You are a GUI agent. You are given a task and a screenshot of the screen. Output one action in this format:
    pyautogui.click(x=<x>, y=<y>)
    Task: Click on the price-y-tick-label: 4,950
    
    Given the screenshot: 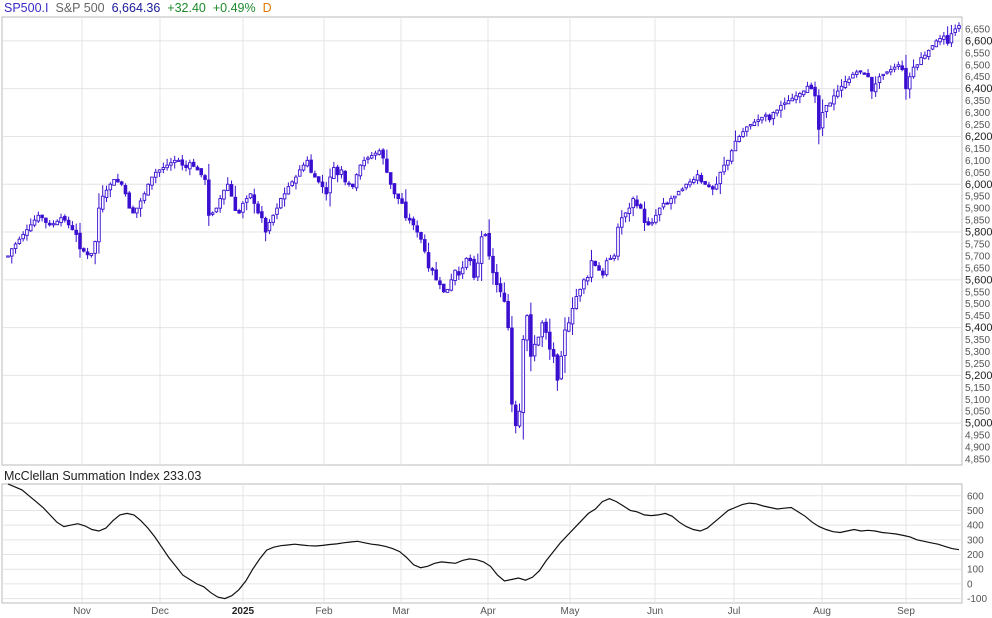 What is the action you would take?
    pyautogui.click(x=977, y=436)
    